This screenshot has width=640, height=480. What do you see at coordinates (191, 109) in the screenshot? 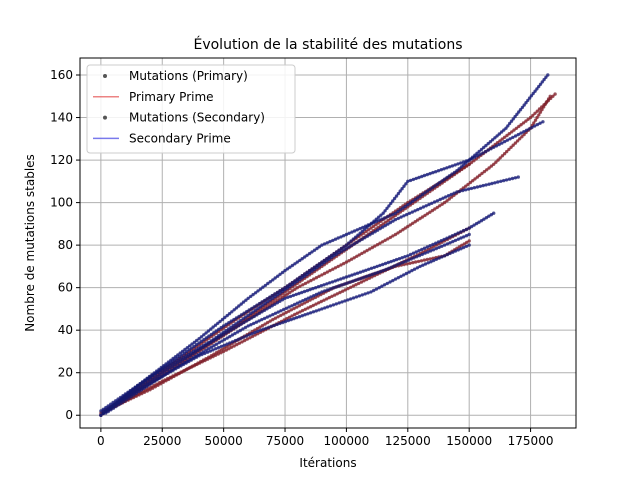
I see `legend-box` at bounding box center [191, 109].